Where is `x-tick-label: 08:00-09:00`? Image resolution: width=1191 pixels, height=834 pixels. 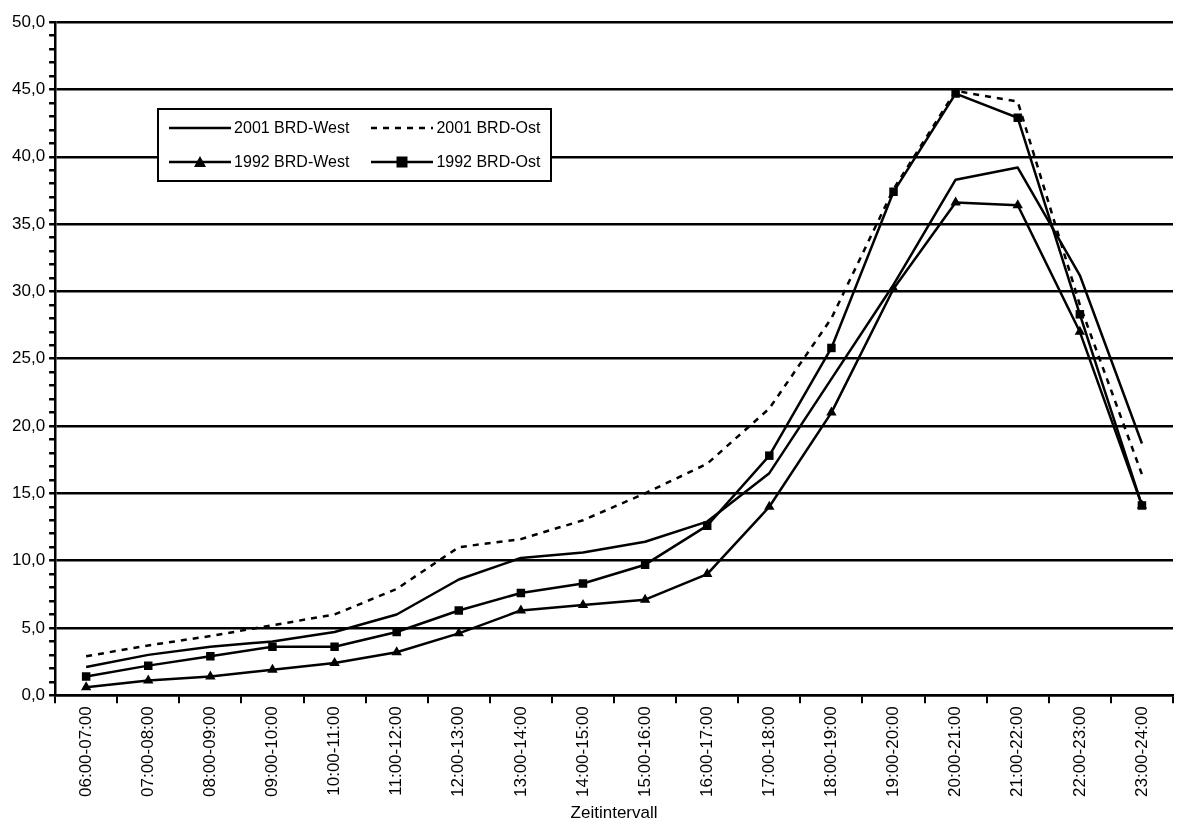
x-tick-label: 08:00-09:00 is located at coordinates (210, 752).